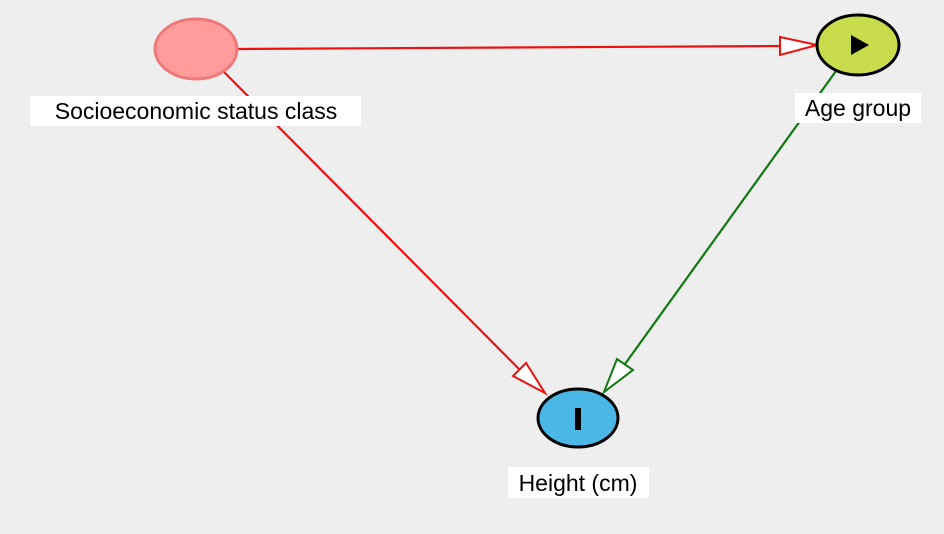  What do you see at coordinates (858, 68) in the screenshot?
I see `node-age-group: Age group` at bounding box center [858, 68].